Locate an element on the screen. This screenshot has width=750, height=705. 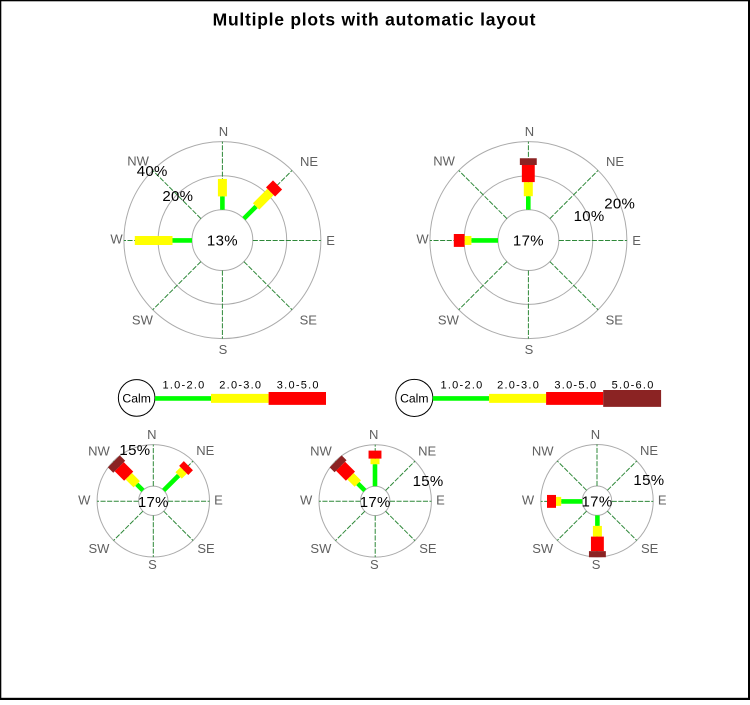
svg-text: 10% is located at coordinates (589, 216).